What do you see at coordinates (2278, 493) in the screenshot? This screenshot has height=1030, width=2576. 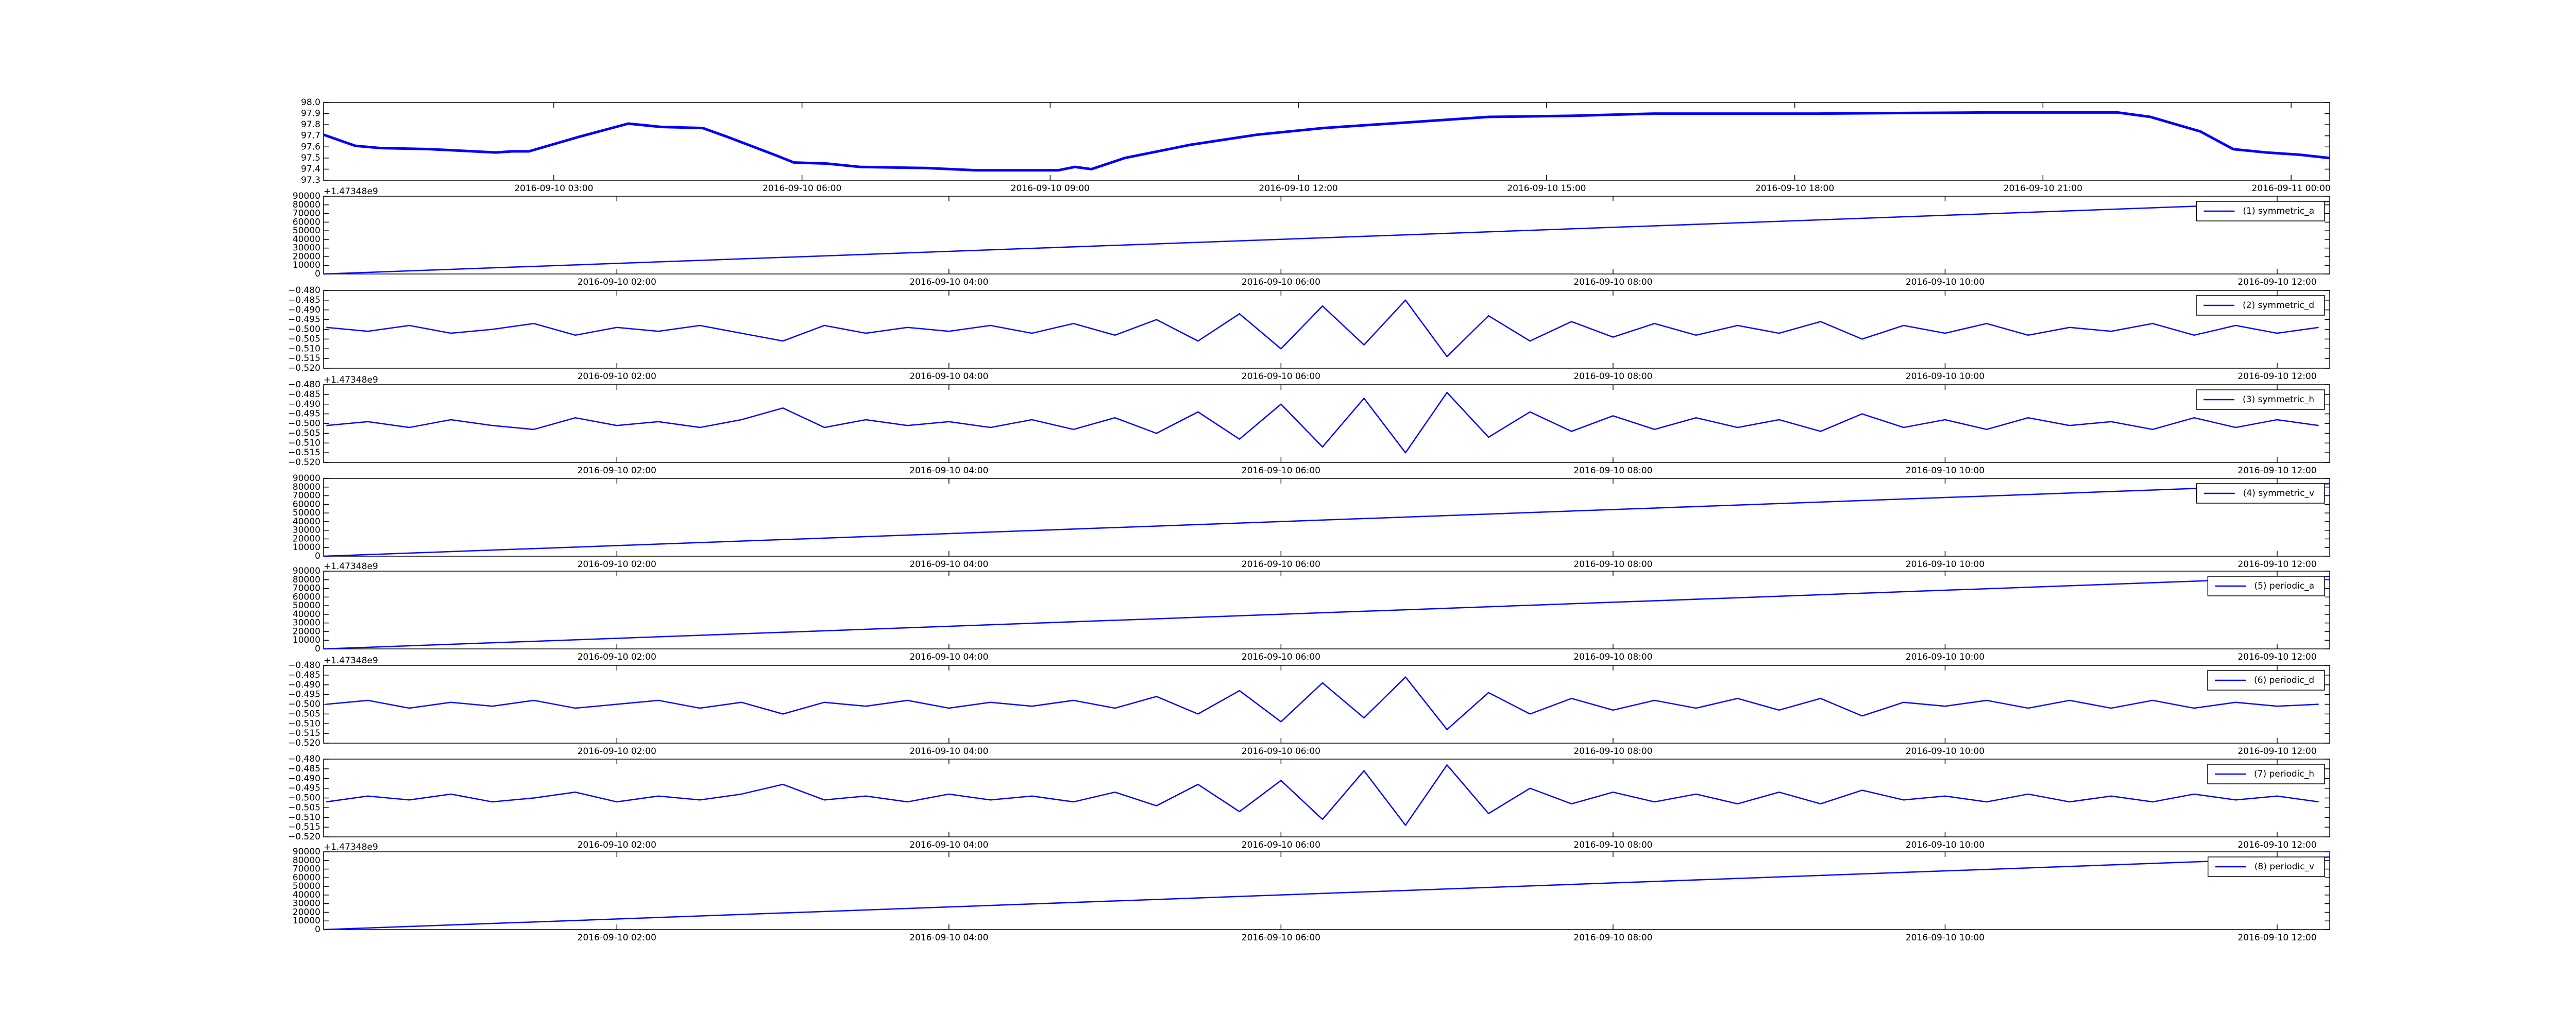 I see `legend-label: (4) symmetric_v` at bounding box center [2278, 493].